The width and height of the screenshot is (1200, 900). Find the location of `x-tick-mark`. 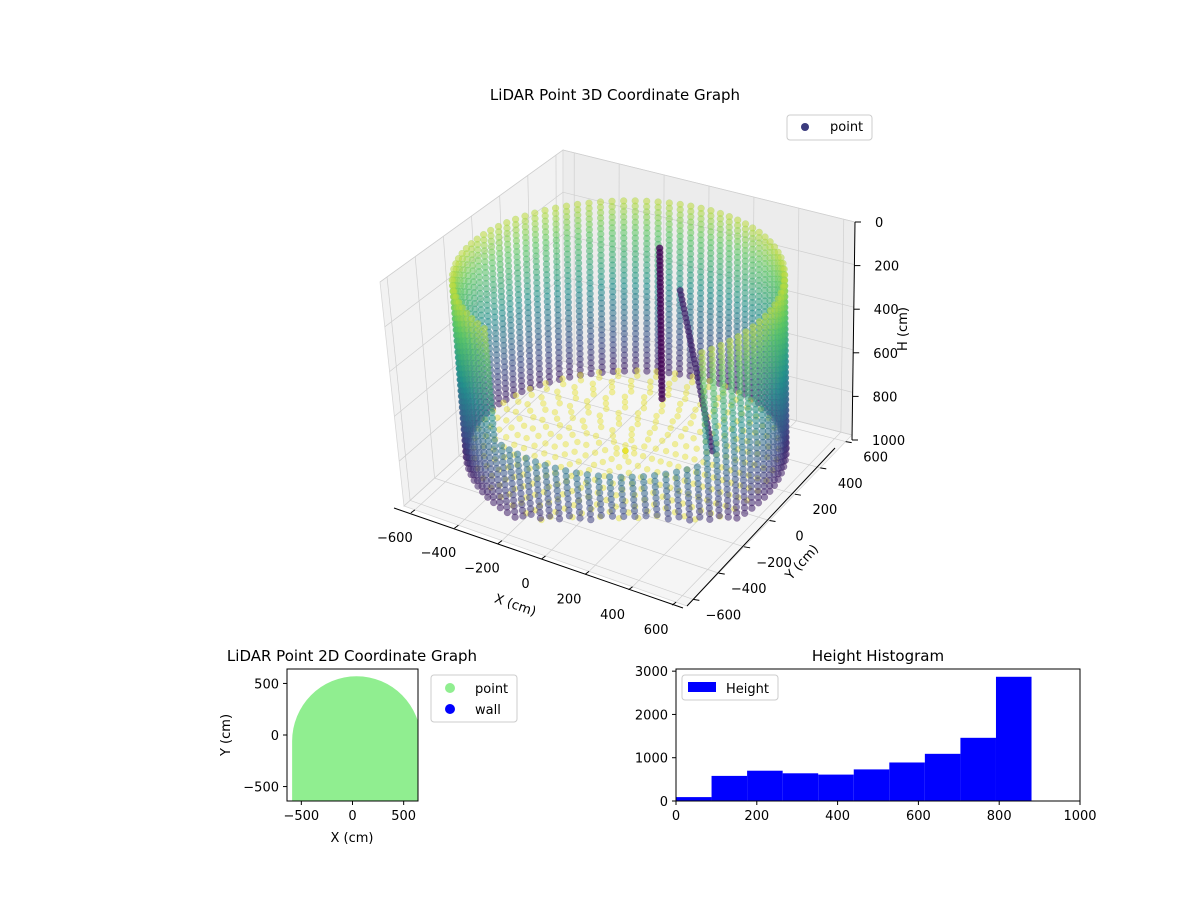

x-tick-mark is located at coordinates (587, 572).